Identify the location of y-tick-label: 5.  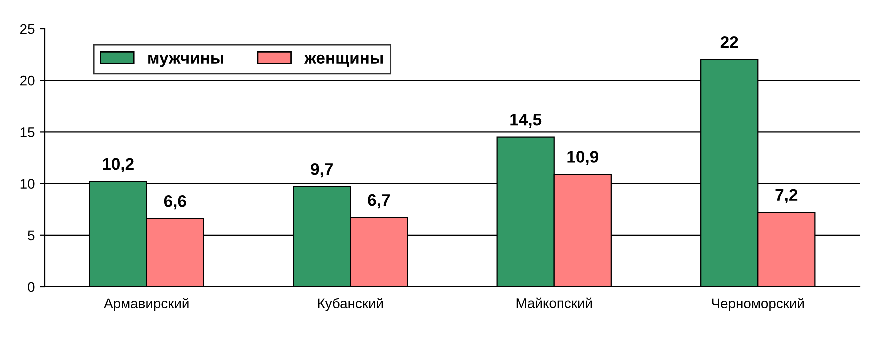
(31, 235).